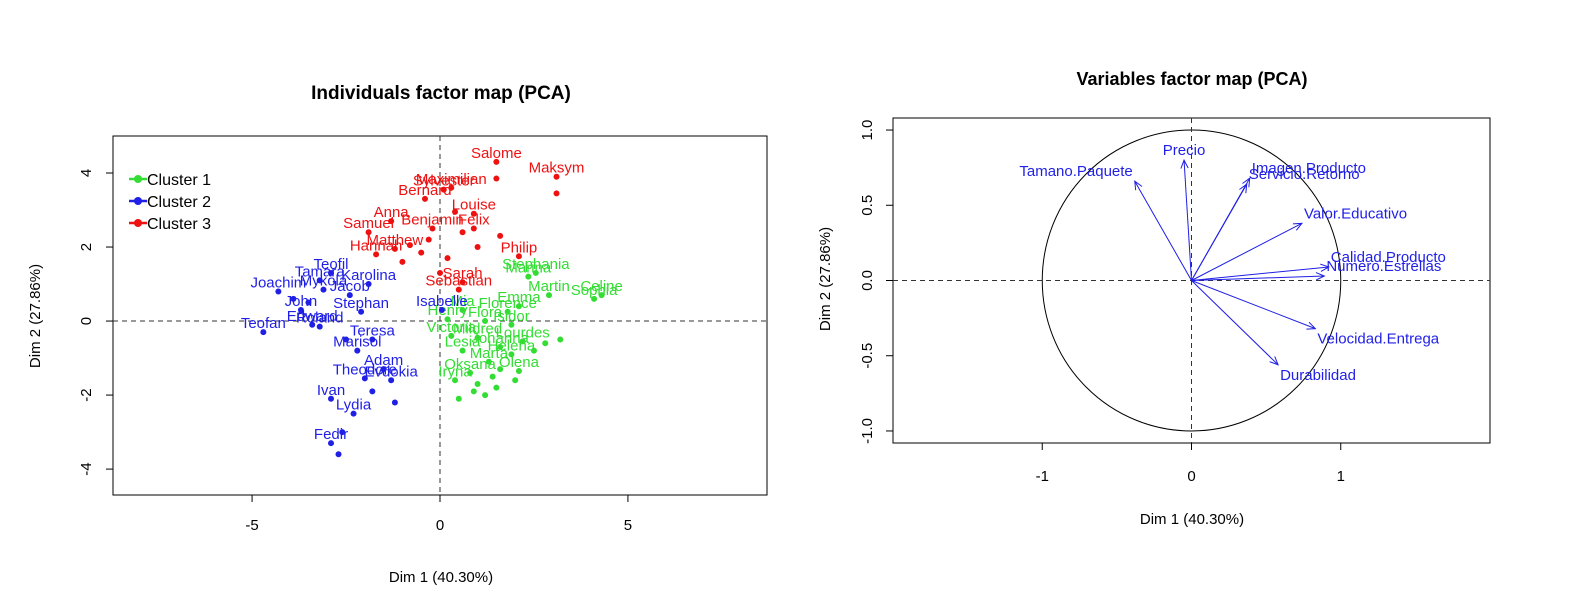 The width and height of the screenshot is (1583, 610). Describe the element at coordinates (361, 303) in the screenshot. I see `point-label-stephan: Stephan` at that location.